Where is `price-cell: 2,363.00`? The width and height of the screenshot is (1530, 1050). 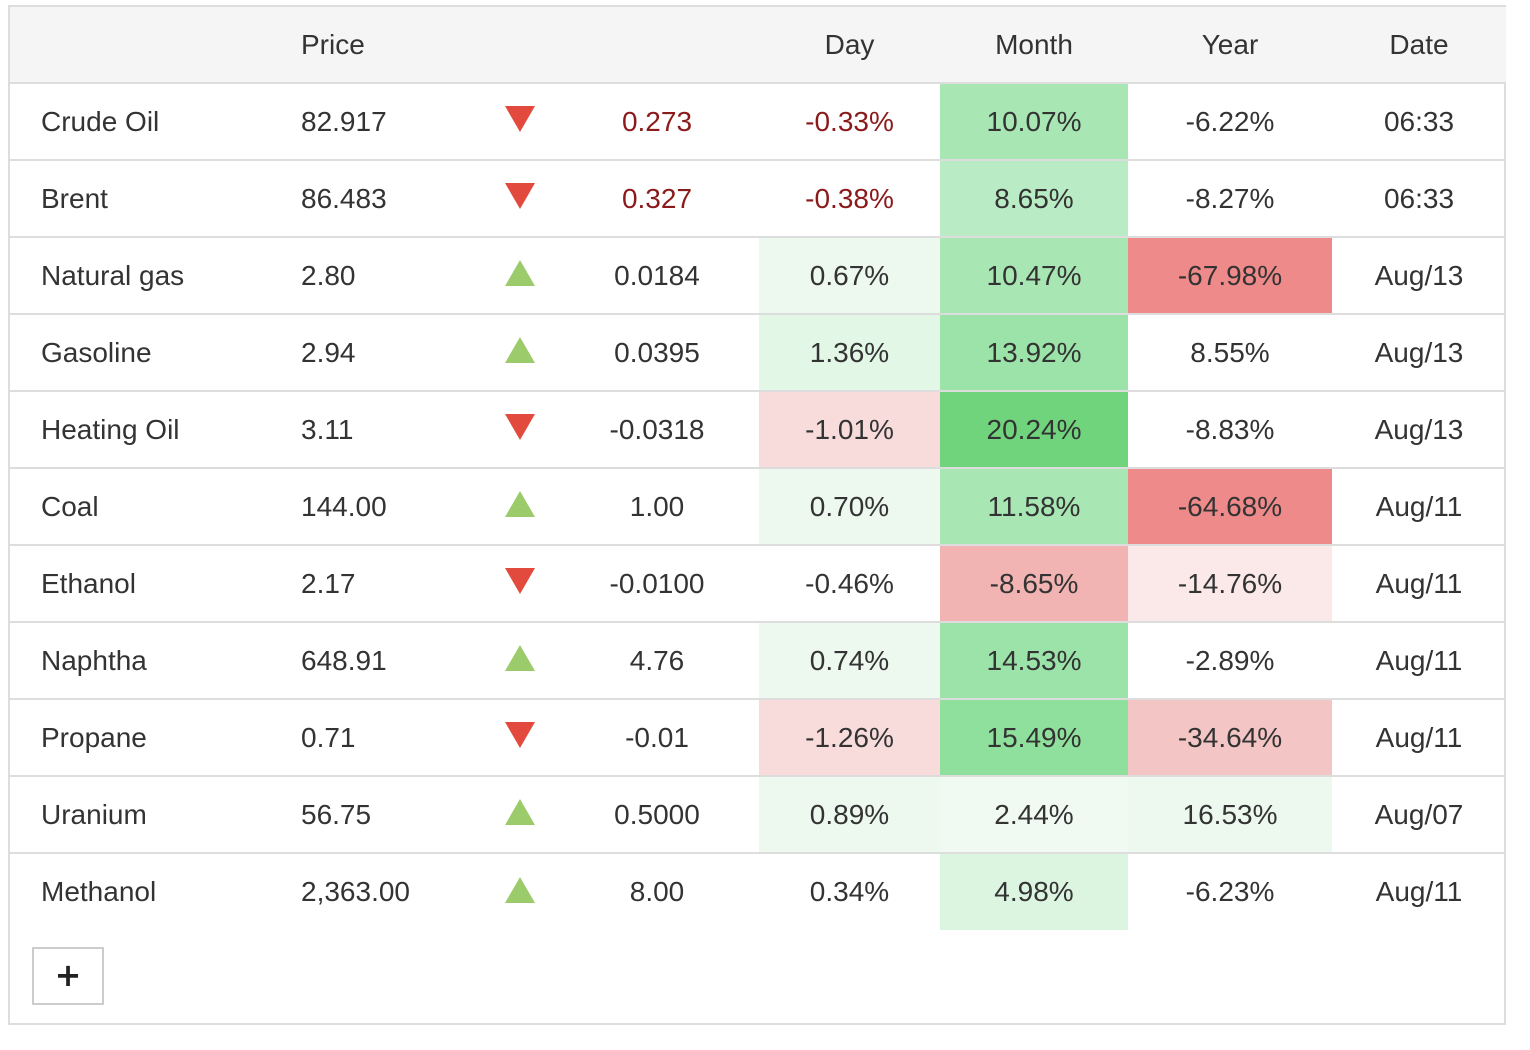
price-cell: 2,363.00 is located at coordinates (355, 891).